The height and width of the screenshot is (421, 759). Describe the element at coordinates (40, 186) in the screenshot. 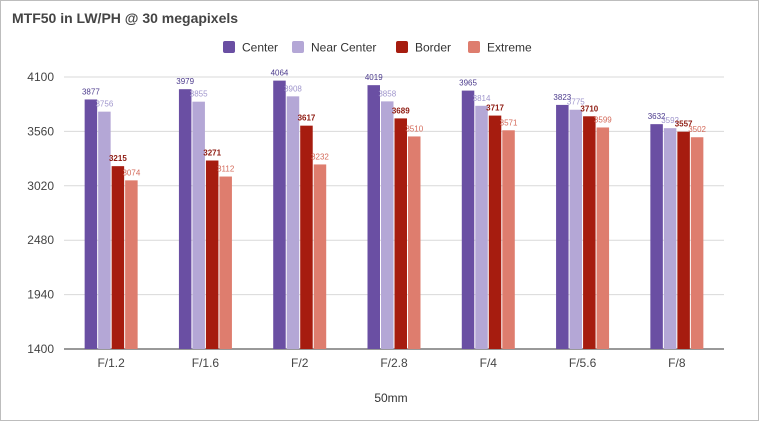

I see `y-tick-label: 3020` at that location.